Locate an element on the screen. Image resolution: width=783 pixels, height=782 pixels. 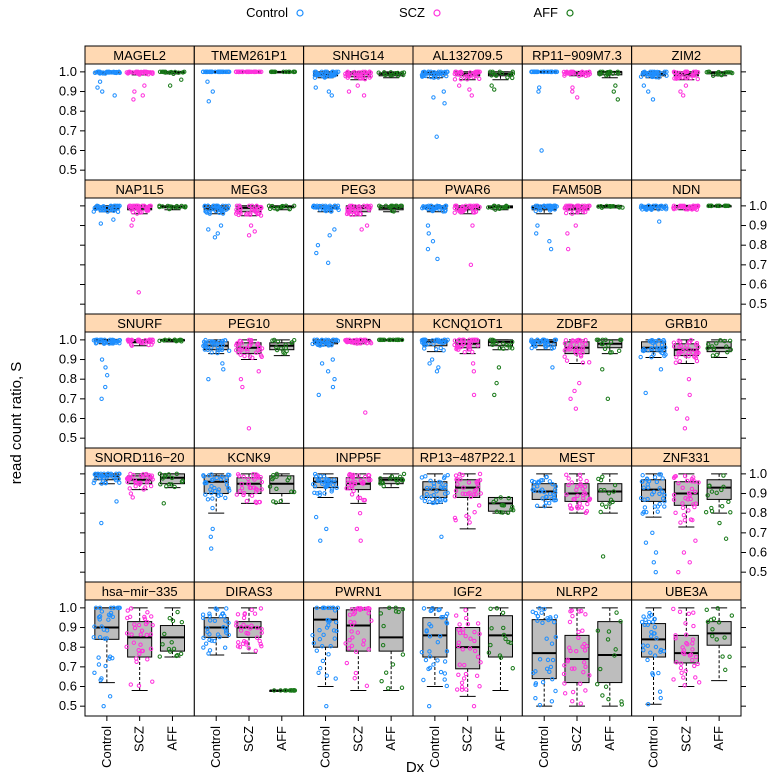
legend: Control SCZ AFF is located at coordinates (410, 12).